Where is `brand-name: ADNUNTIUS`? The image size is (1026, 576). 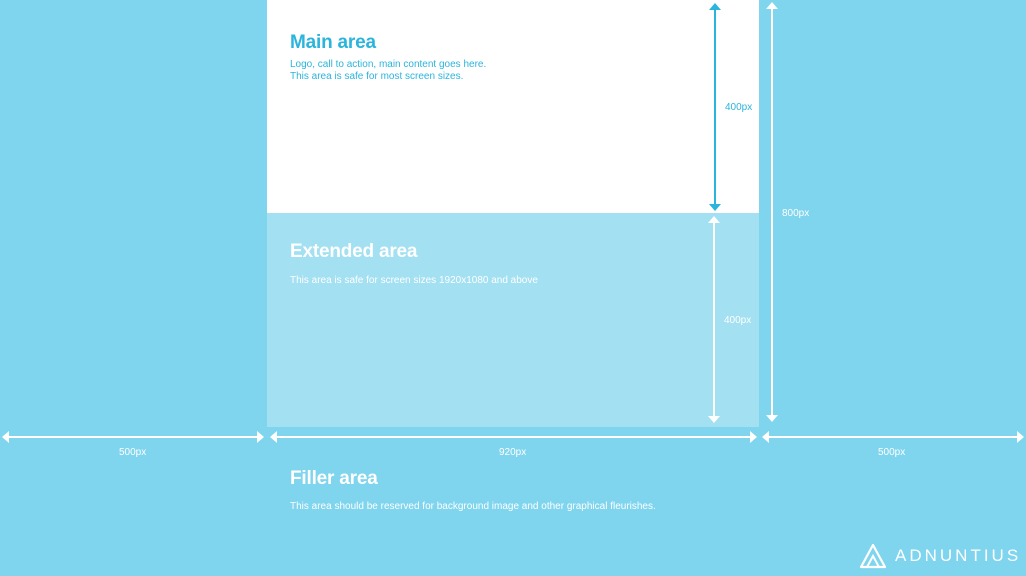
brand-name: ADNUNTIUS is located at coordinates (958, 555).